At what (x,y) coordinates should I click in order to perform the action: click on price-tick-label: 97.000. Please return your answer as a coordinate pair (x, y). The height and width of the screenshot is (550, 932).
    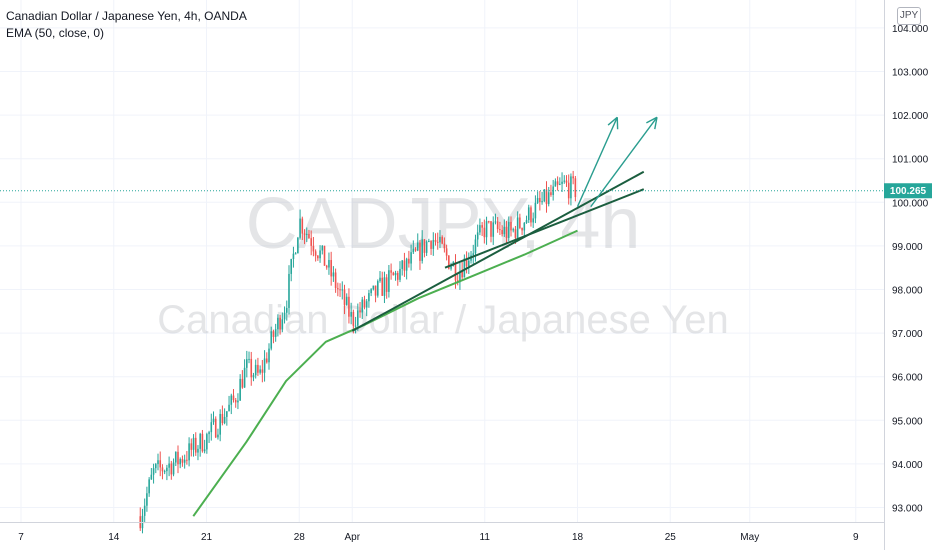
    Looking at the image, I should click on (907, 334).